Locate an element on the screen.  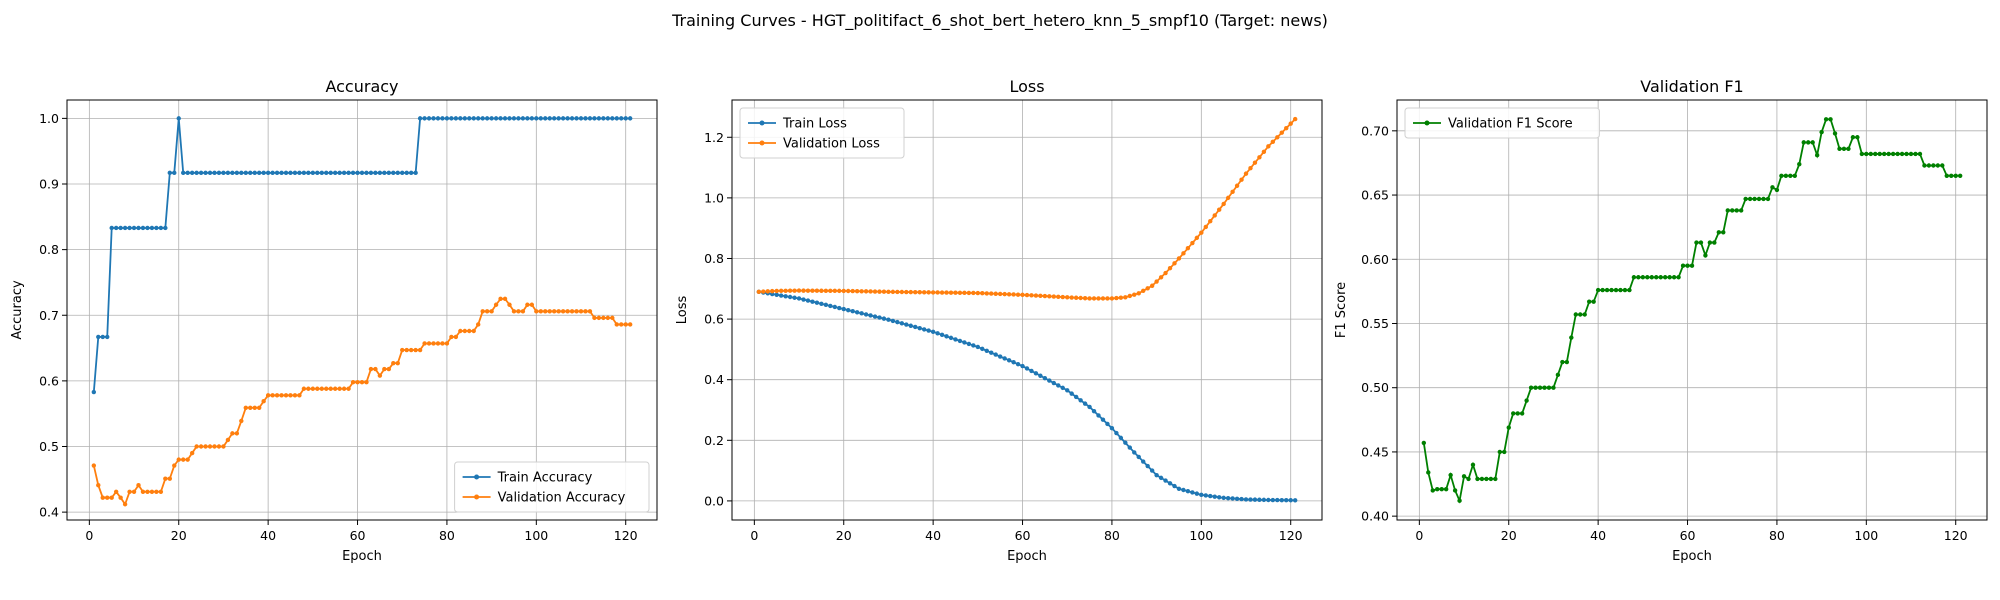
y-tick-label: 0.45 is located at coordinates (1375, 451).